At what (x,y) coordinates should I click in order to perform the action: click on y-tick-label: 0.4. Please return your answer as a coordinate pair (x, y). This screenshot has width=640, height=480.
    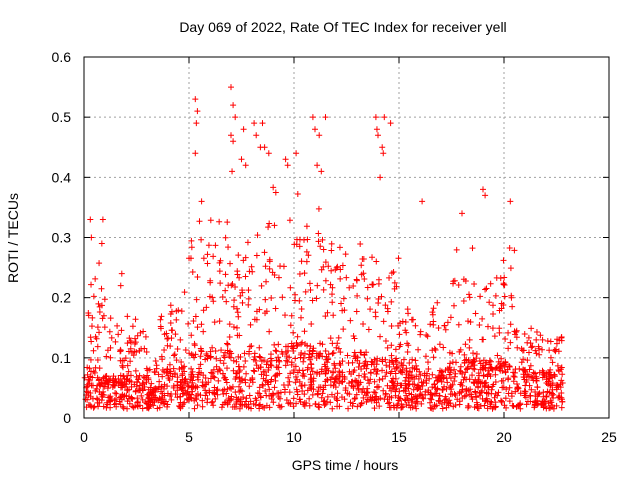
    Looking at the image, I should click on (62, 177).